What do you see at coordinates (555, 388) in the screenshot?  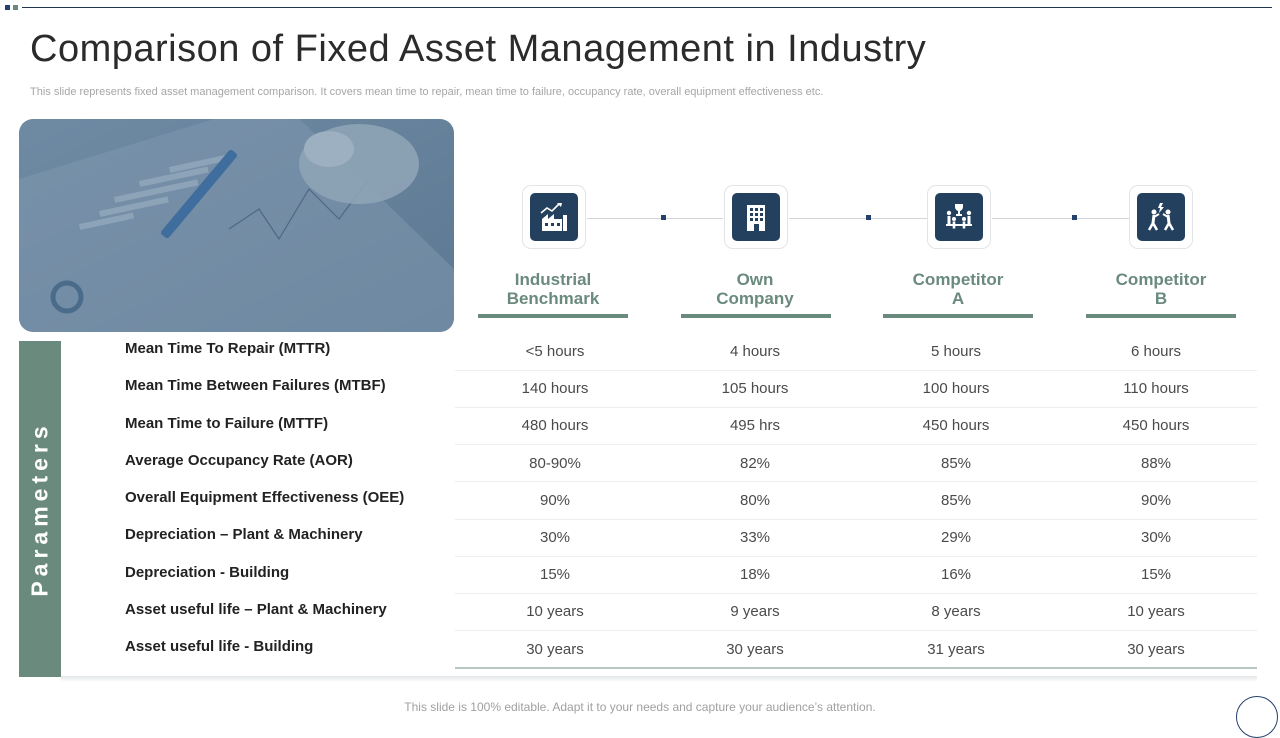 I see `table-cell: 140 hours` at bounding box center [555, 388].